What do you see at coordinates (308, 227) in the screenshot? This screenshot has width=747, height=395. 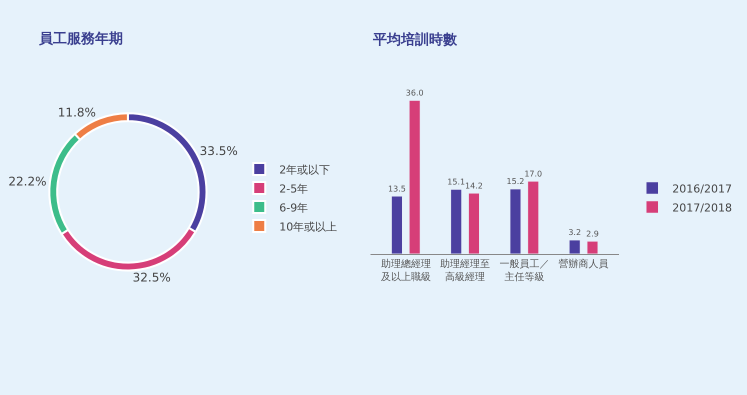 I see `legend-label: 10年或以上` at bounding box center [308, 227].